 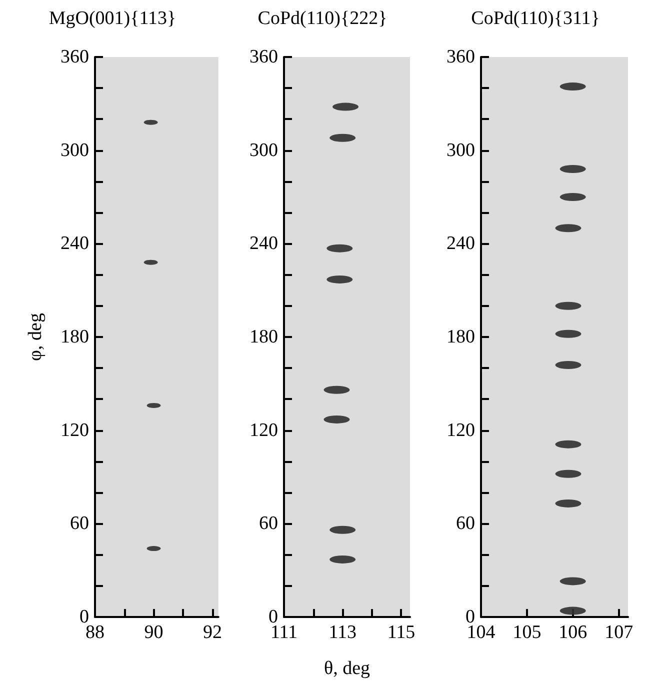 I want to click on x-tick-label: 113, so click(x=342, y=632).